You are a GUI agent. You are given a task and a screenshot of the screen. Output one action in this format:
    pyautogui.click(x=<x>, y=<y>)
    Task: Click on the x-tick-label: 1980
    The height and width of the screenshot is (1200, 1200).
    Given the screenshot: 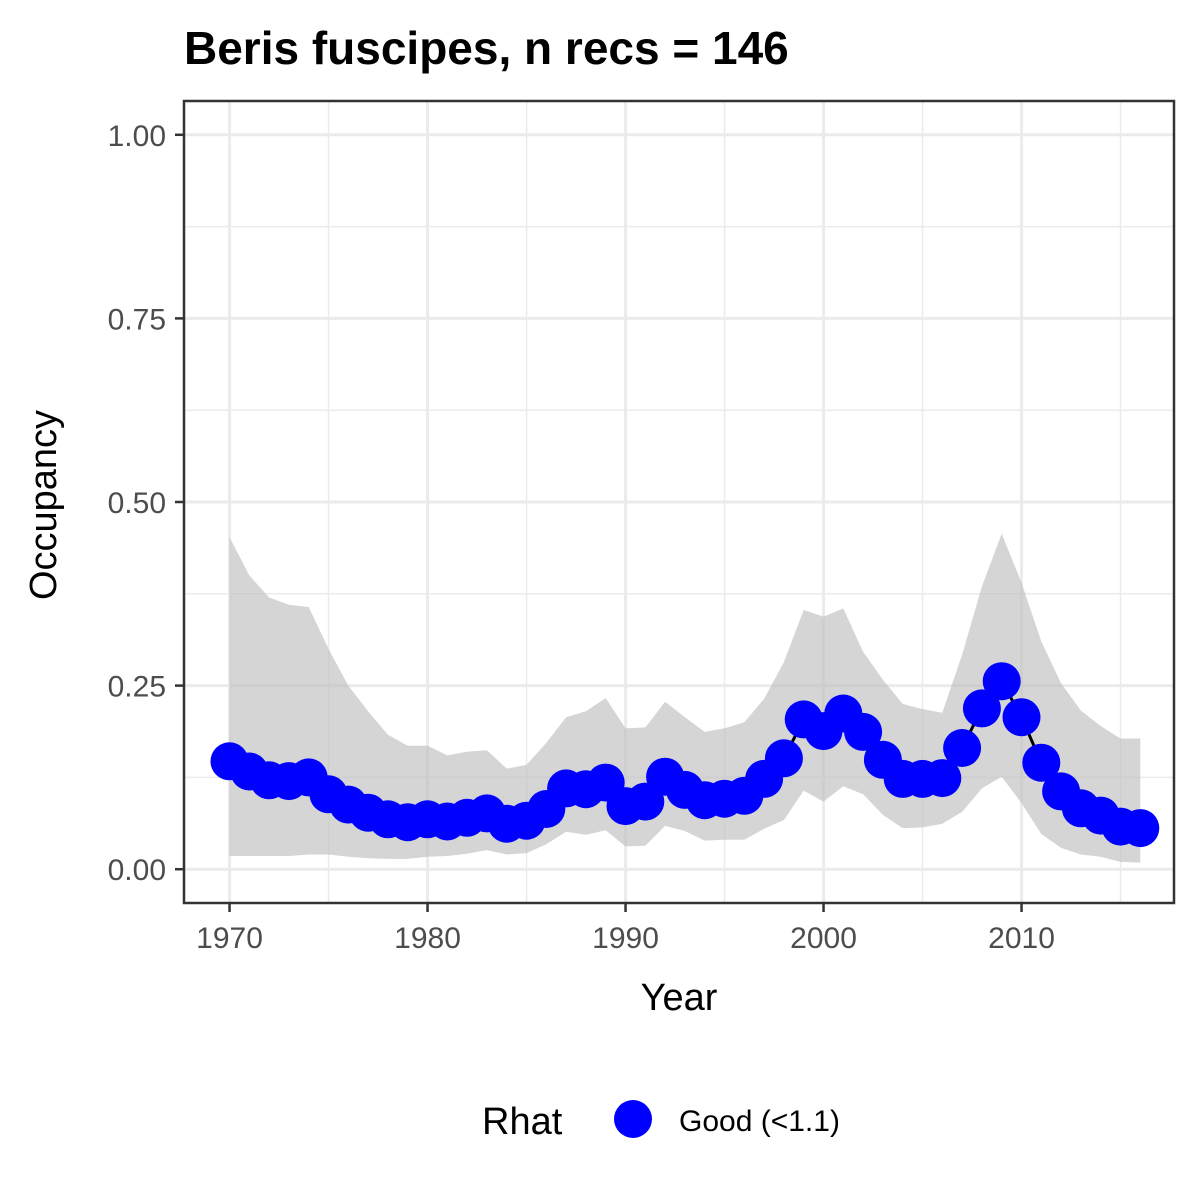 What is the action you would take?
    pyautogui.click(x=427, y=938)
    